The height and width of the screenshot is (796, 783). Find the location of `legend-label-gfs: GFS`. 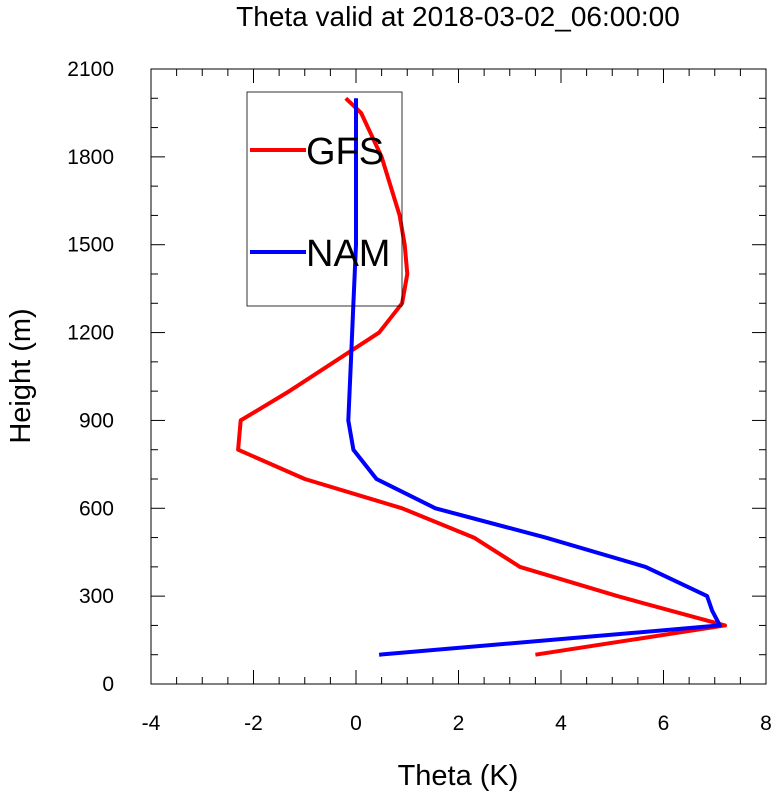

legend-label-gfs: GFS is located at coordinates (345, 152).